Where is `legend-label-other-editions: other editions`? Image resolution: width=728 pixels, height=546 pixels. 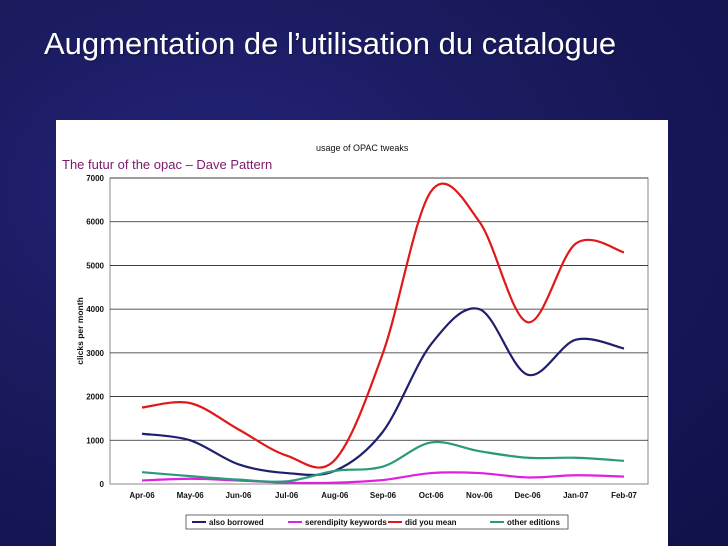
legend-label-other-editions: other editions is located at coordinates (533, 522).